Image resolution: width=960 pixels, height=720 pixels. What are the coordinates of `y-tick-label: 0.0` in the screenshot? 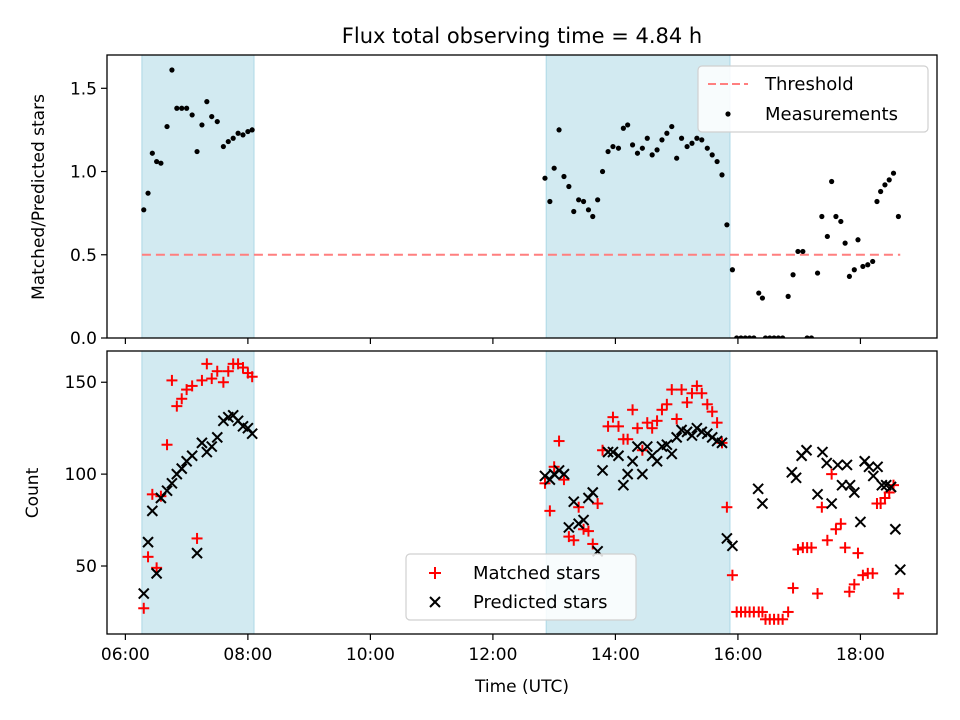 It's located at (83, 339).